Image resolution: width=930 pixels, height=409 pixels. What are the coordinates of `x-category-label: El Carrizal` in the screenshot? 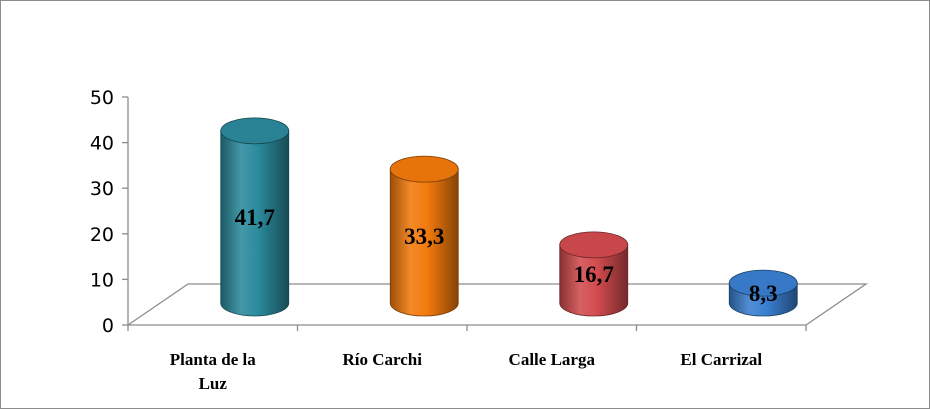 It's located at (721, 359).